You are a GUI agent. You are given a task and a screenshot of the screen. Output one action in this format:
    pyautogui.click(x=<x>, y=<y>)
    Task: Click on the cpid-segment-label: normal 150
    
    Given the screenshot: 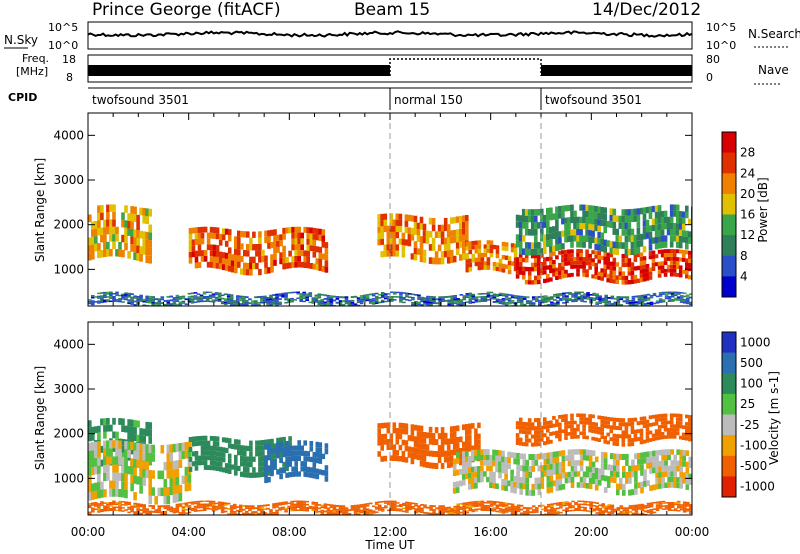 What is the action you would take?
    pyautogui.click(x=428, y=100)
    